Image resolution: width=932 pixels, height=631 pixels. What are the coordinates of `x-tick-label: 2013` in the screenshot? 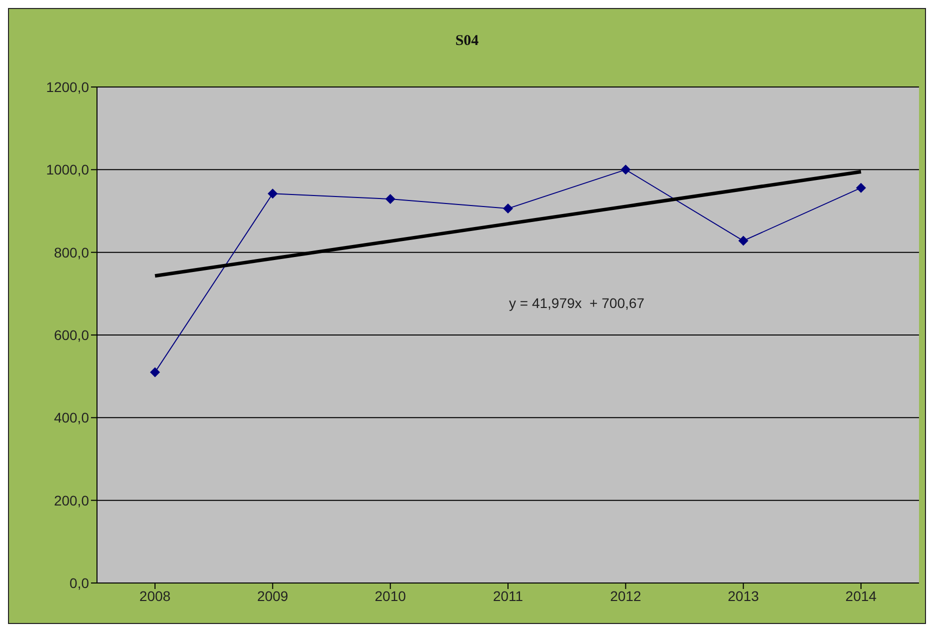 It's located at (744, 596).